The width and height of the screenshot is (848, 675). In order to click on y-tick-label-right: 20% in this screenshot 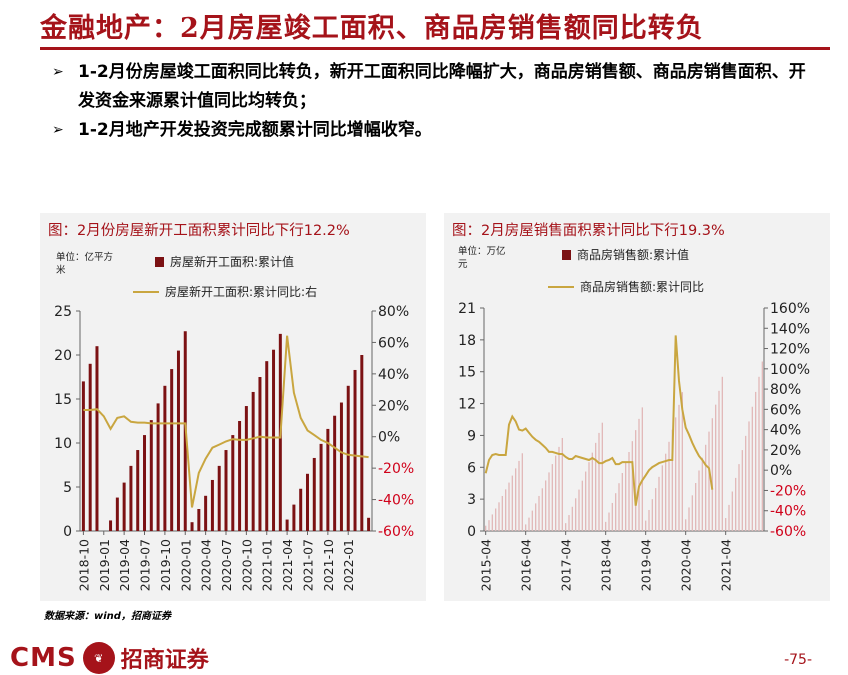, I will do `click(785, 451)`.